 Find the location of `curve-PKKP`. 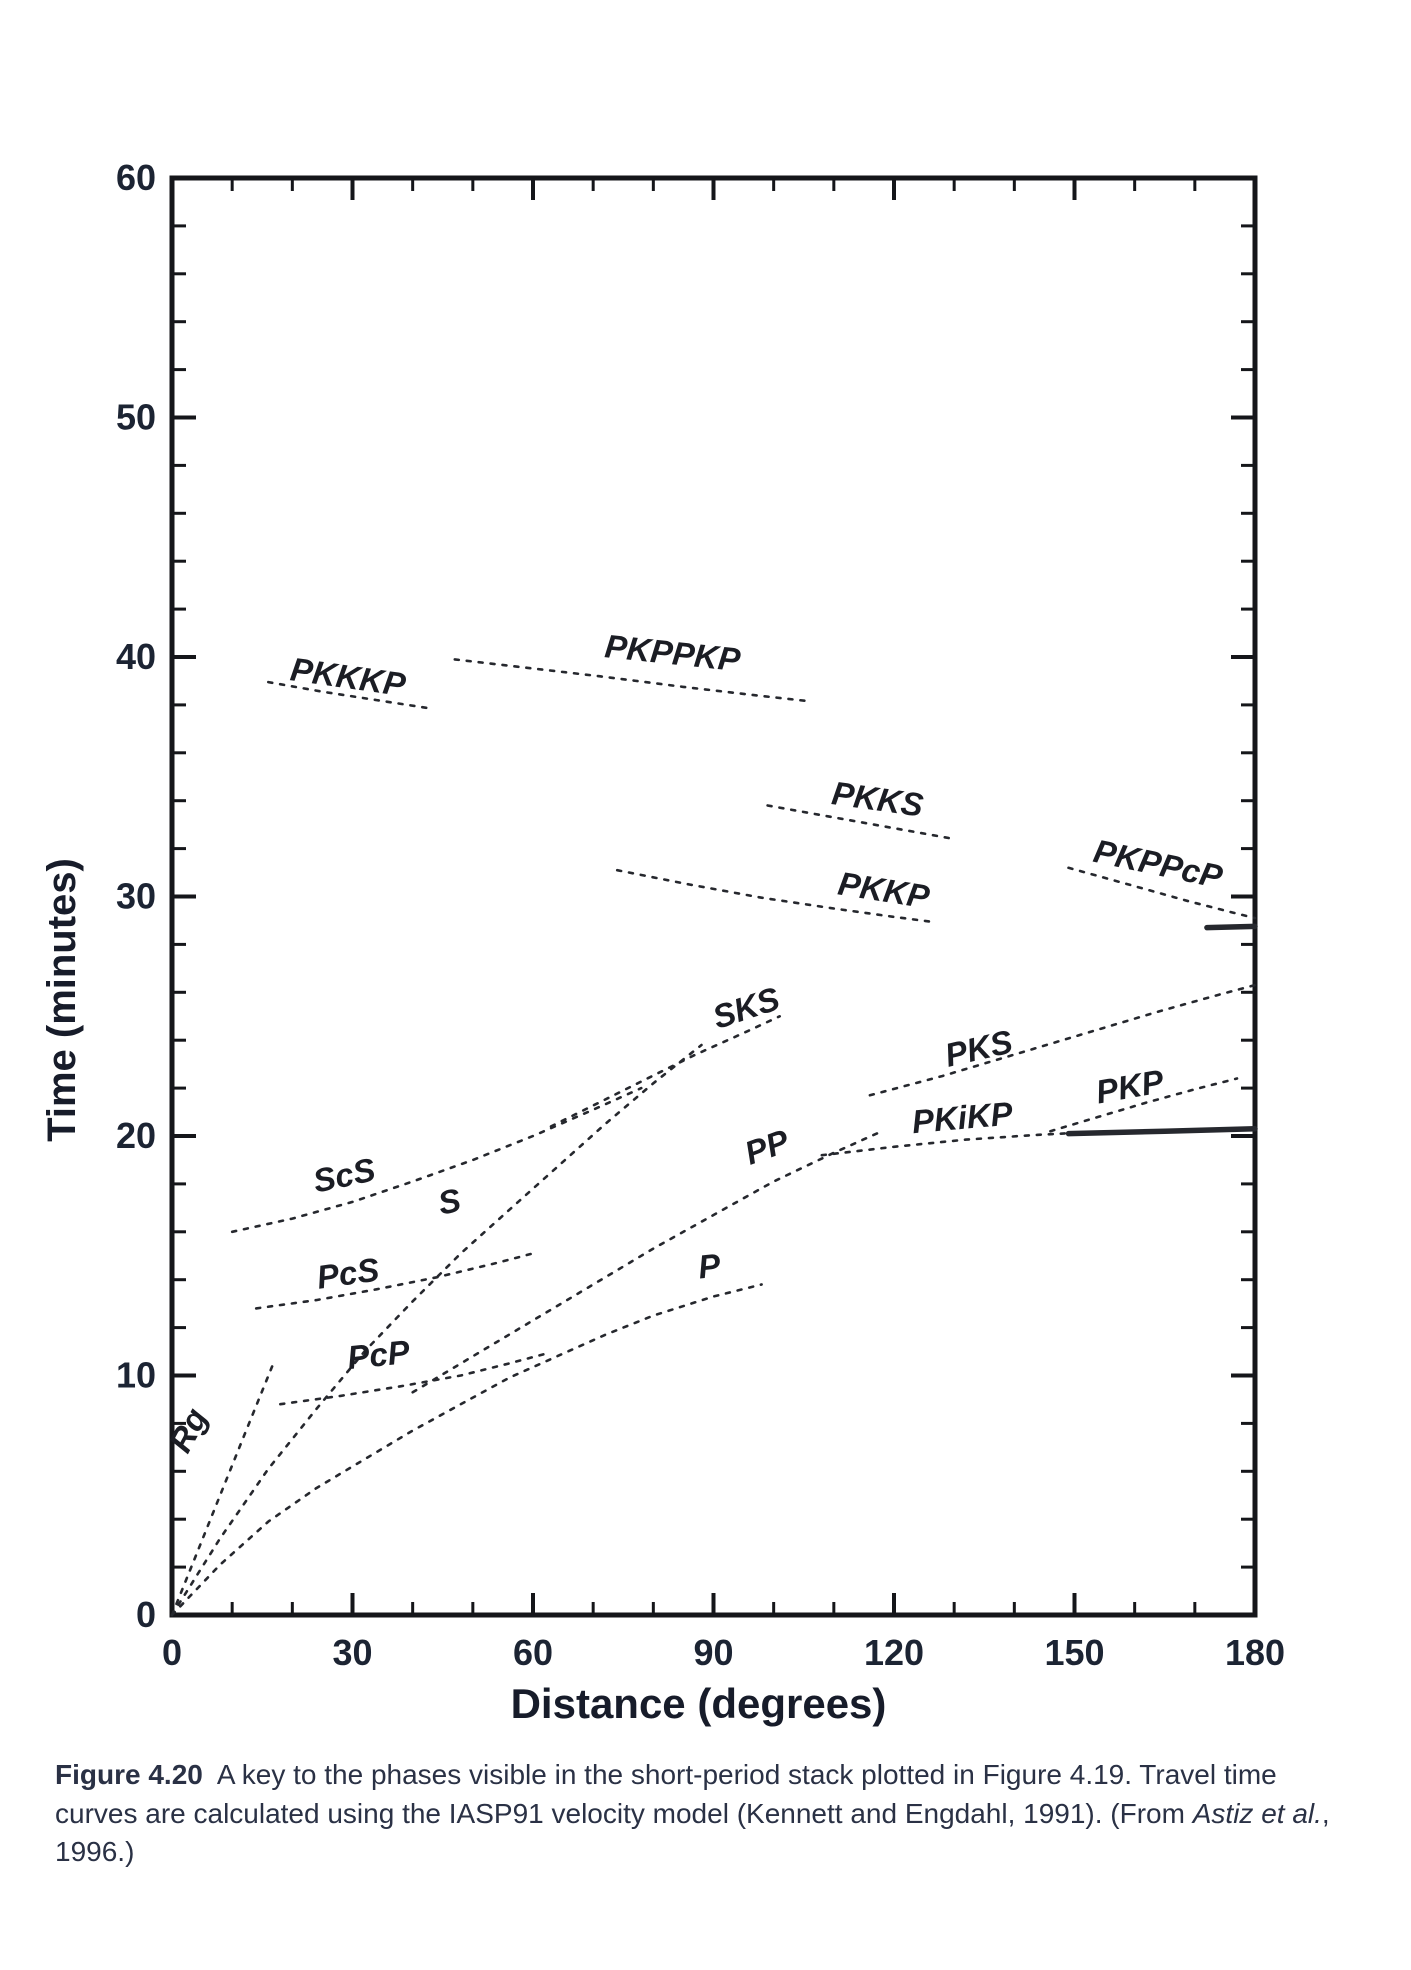

curve-PKKP is located at coordinates (773, 895).